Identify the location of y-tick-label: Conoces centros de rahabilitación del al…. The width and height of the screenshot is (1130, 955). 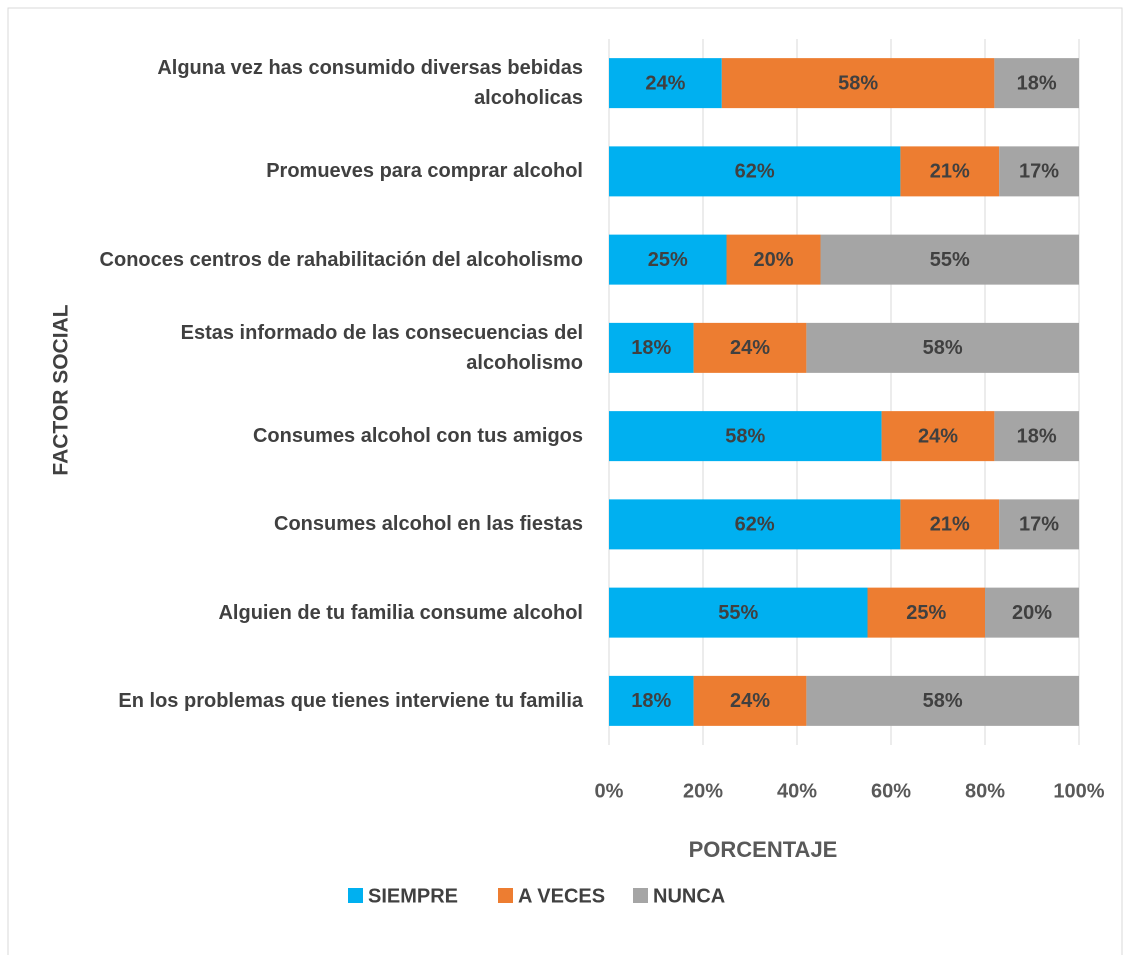
(341, 259).